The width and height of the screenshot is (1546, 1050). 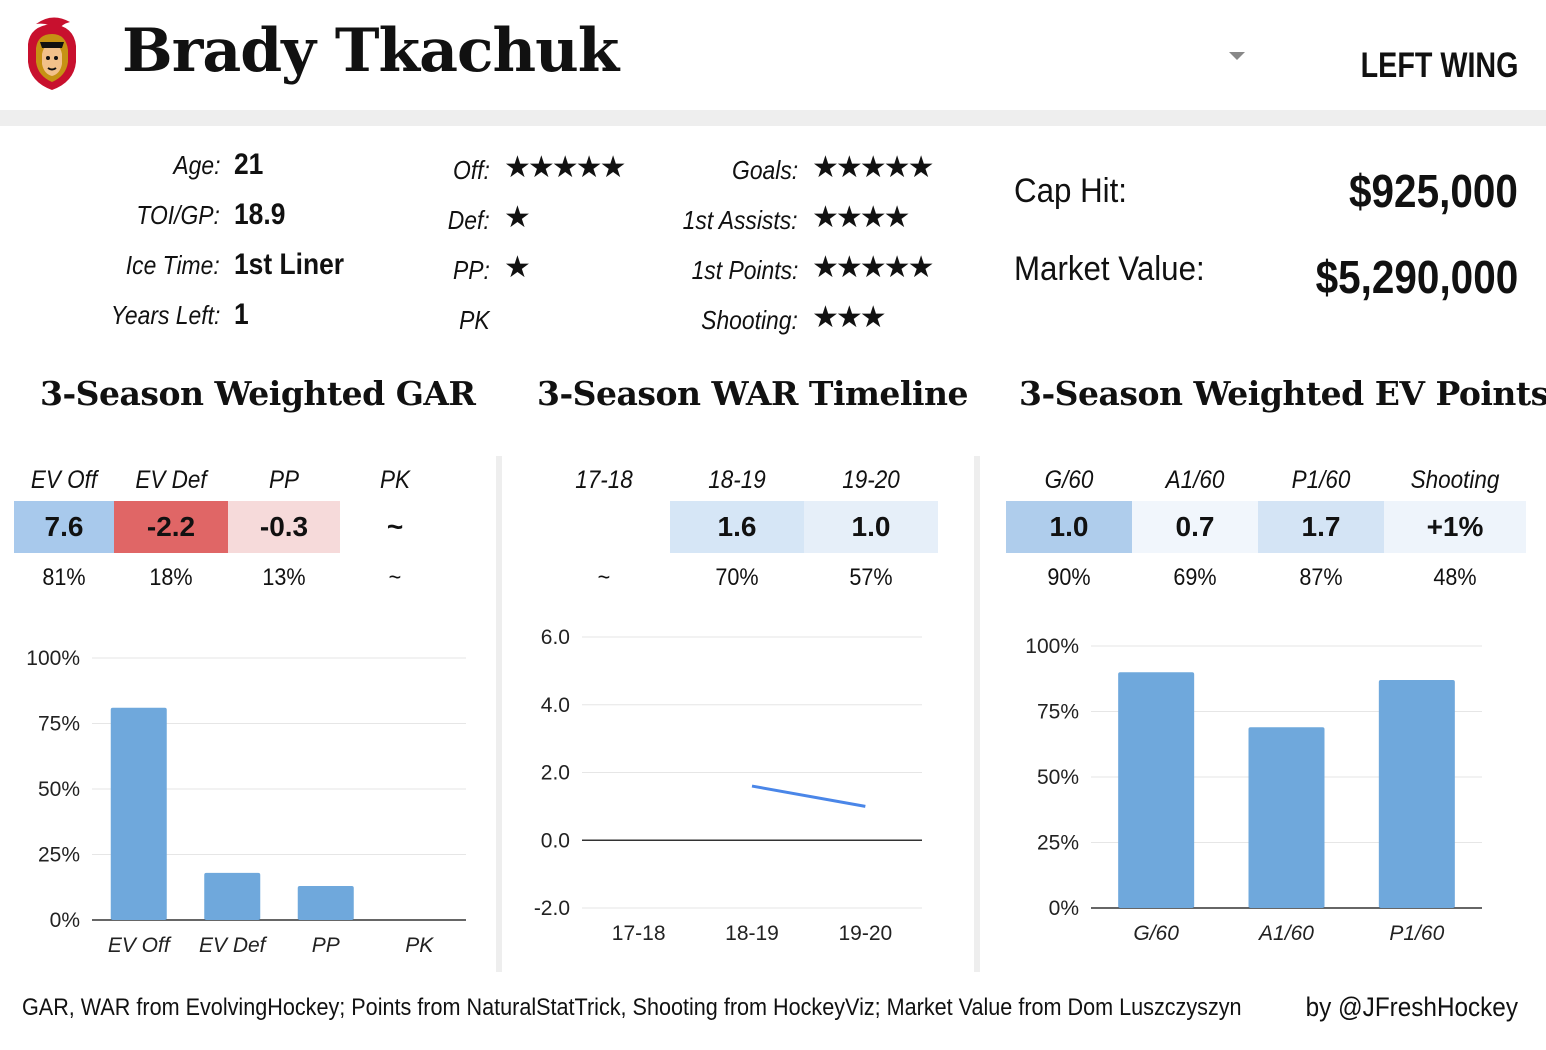 I want to click on ev-percentile: 48%, so click(x=1455, y=577).